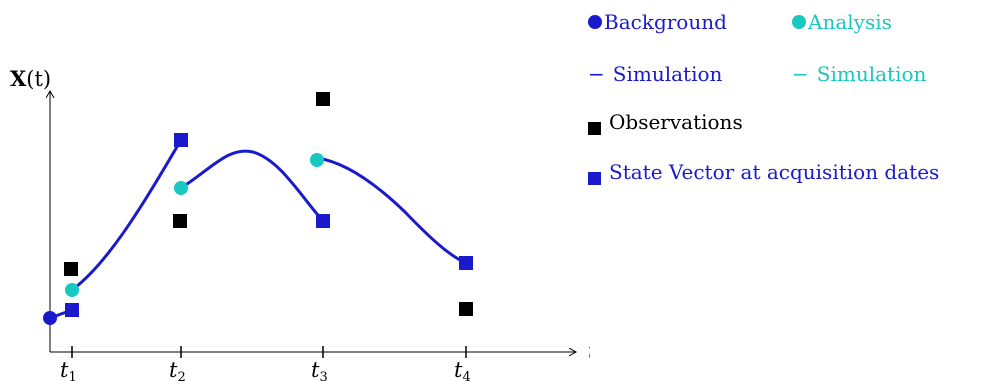 The height and width of the screenshot is (381, 995). Describe the element at coordinates (319, 369) in the screenshot. I see `tick-label-t3: t3` at that location.